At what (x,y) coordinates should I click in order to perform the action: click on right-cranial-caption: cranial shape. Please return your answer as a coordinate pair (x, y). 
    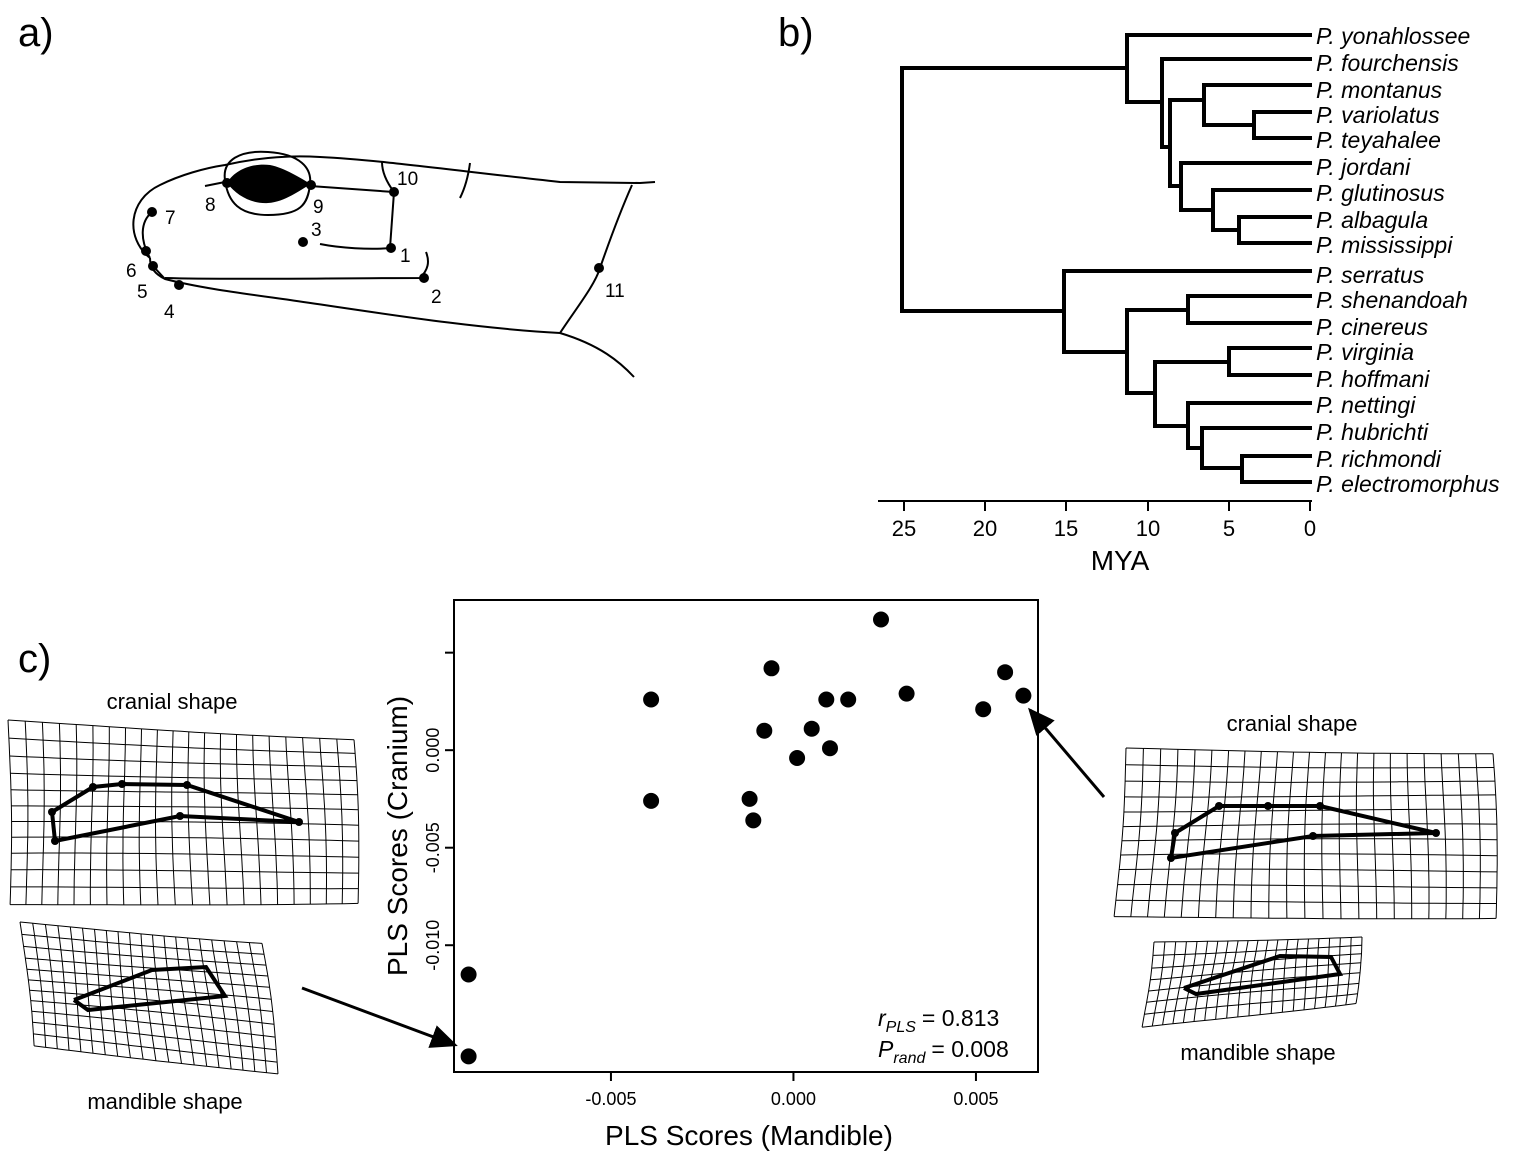
    Looking at the image, I should click on (1292, 723).